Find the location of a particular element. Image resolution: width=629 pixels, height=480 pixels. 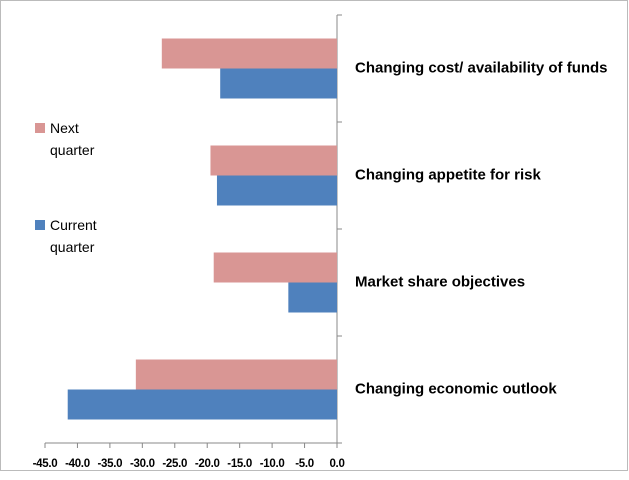

category-label: Changing cost/ availability of funds is located at coordinates (481, 67).